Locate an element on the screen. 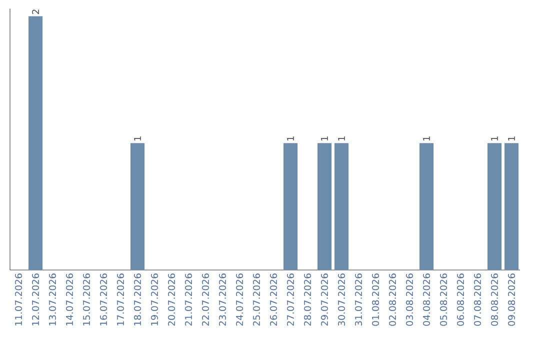  x-tick-label: 17.07.2026 is located at coordinates (120, 300).